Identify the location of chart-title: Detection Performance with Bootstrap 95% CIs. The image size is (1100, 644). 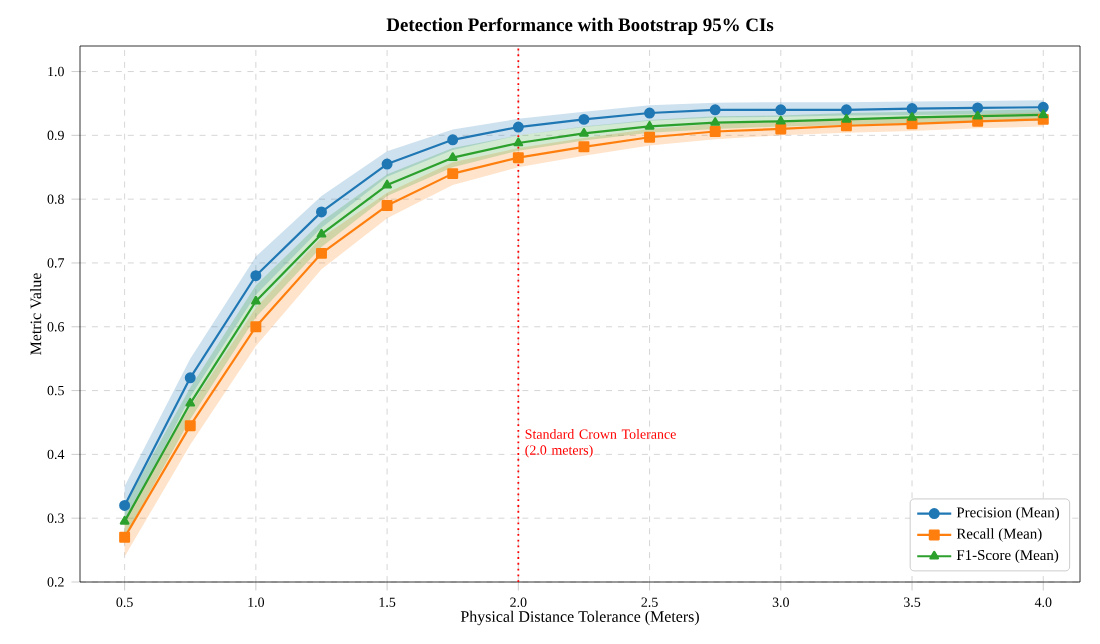
(580, 26).